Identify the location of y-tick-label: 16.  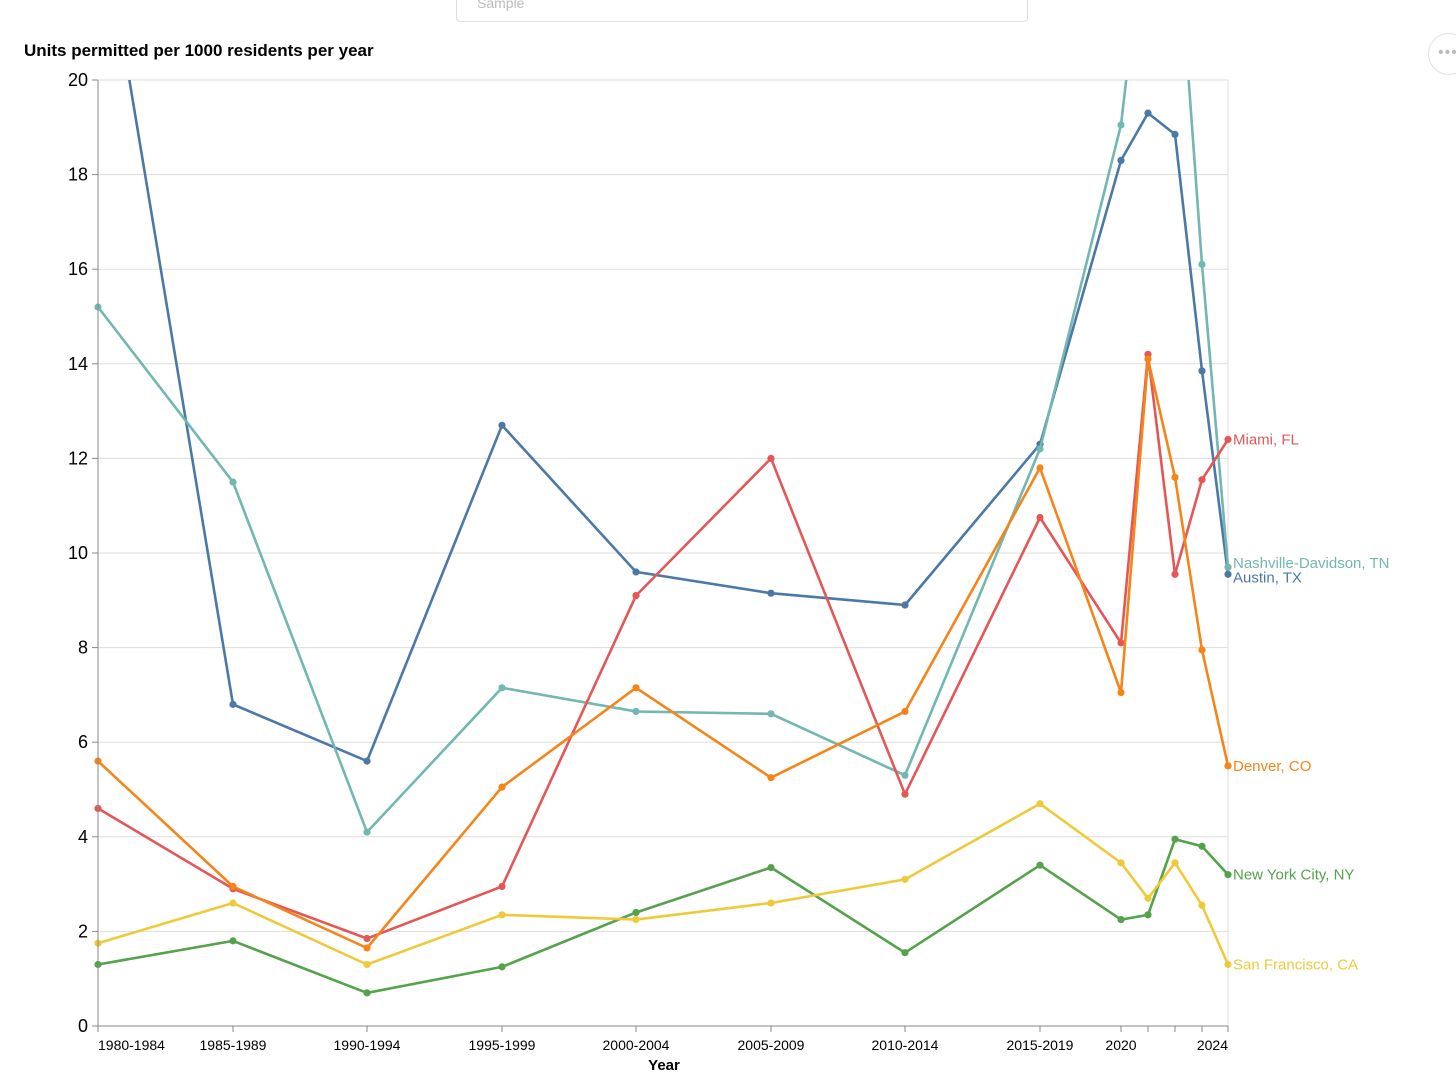
(78, 269).